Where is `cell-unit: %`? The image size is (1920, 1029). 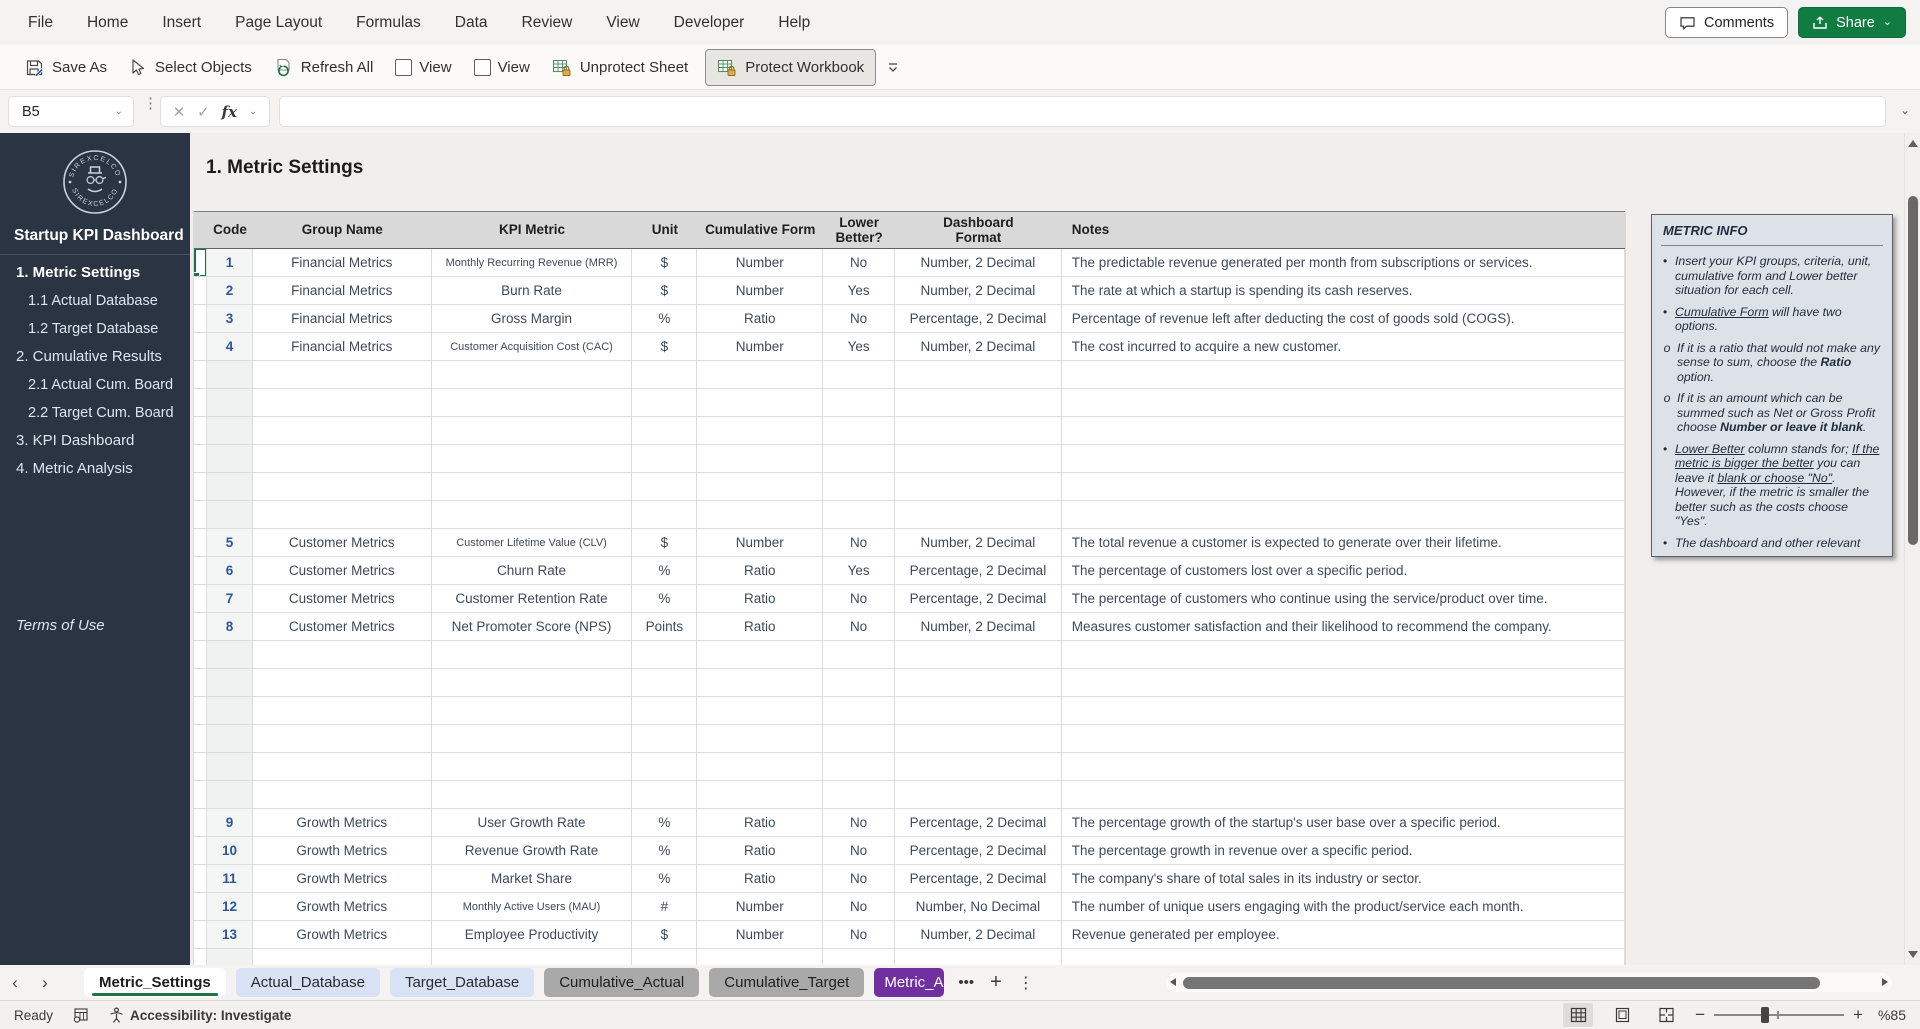 cell-unit: % is located at coordinates (665, 598).